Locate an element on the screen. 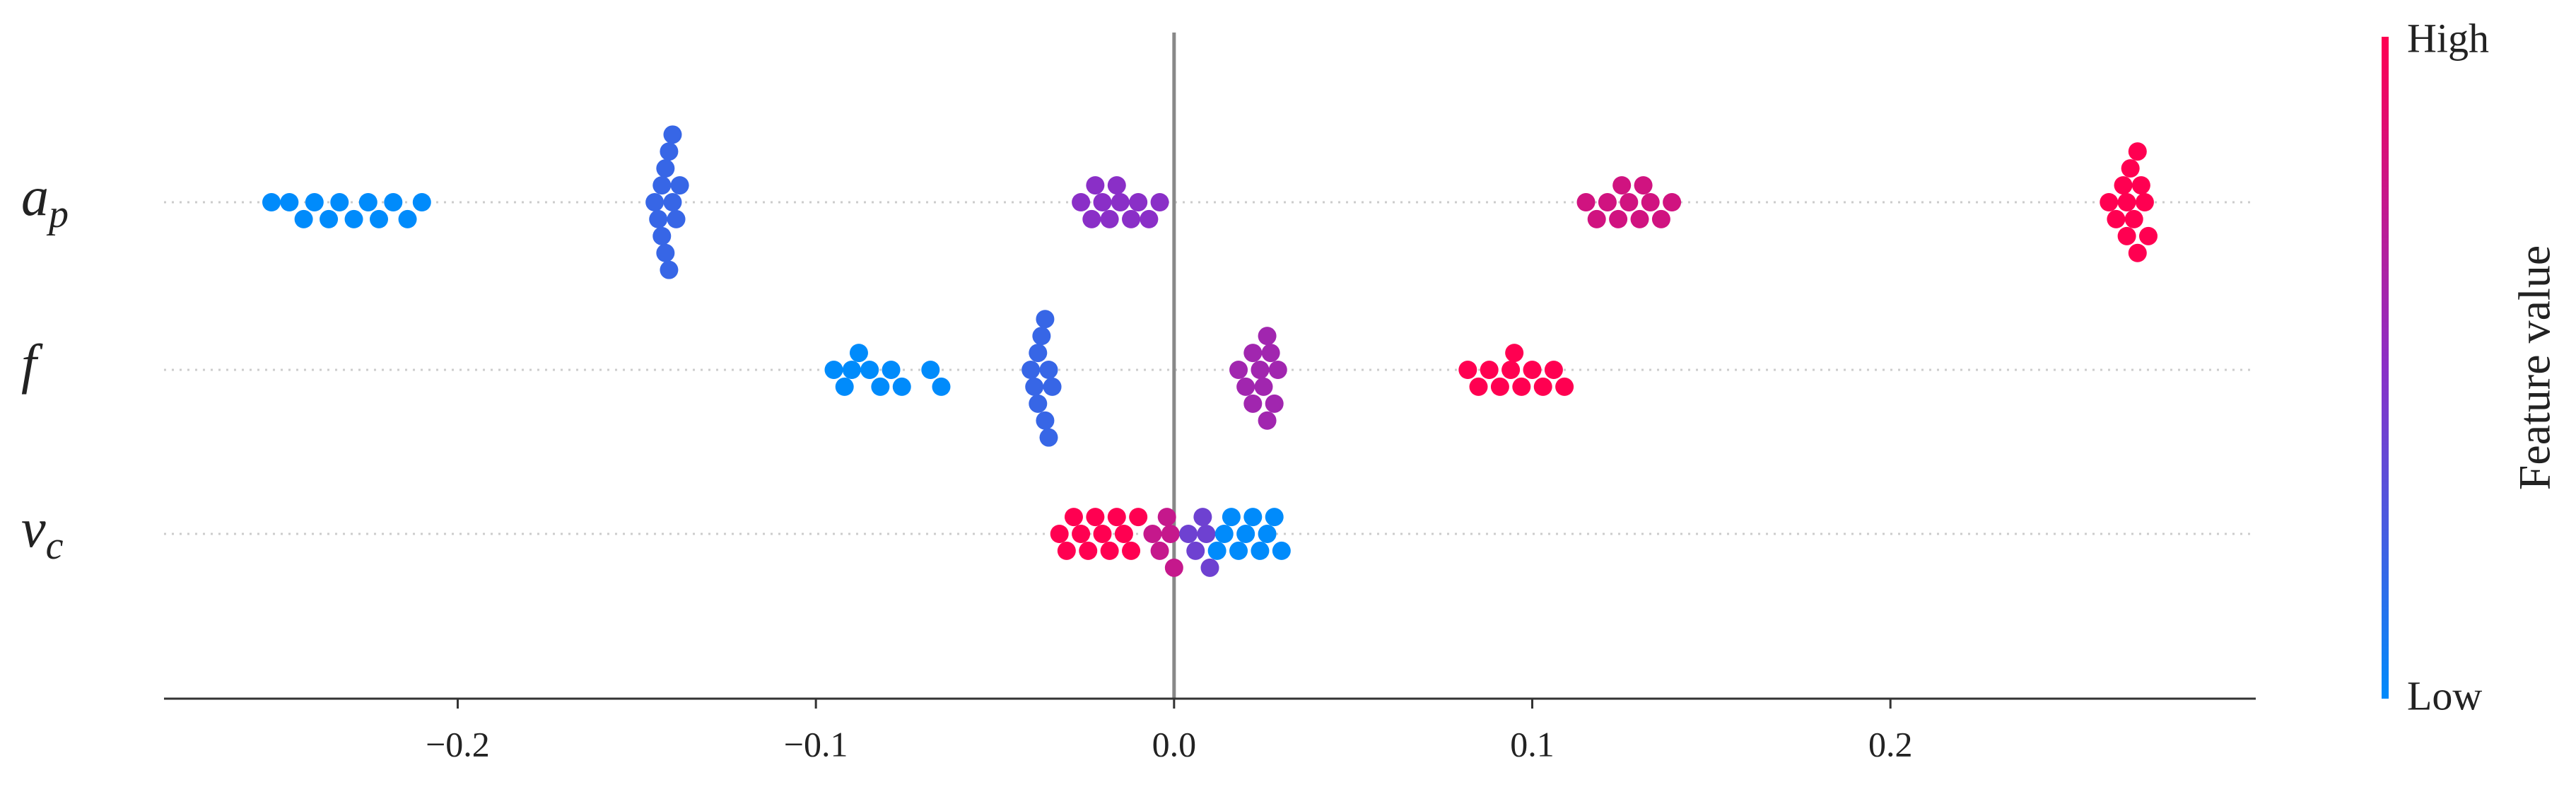  category-symbol: v is located at coordinates (33, 528).